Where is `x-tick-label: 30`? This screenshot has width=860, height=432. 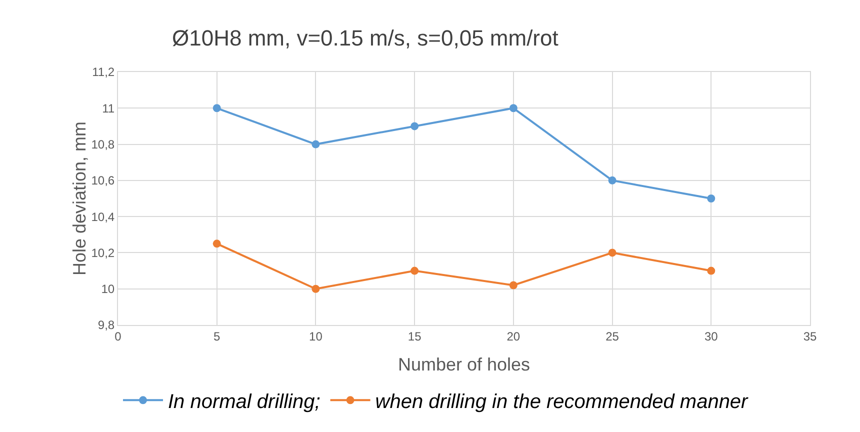
x-tick-label: 30 is located at coordinates (711, 336).